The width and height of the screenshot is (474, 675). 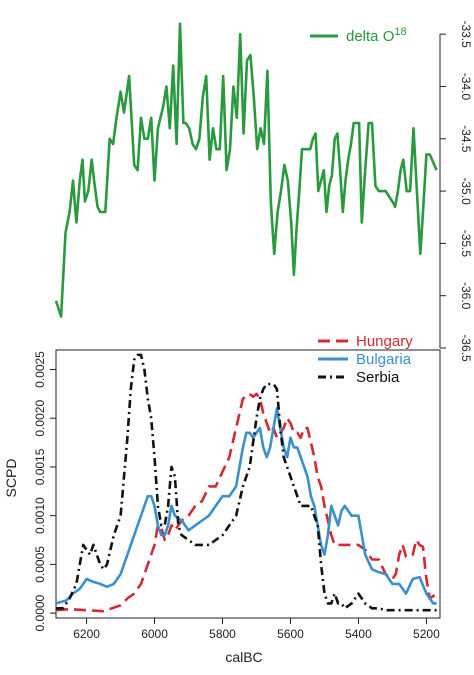 I want to click on delta-o18-y-axis: -33.5 -34.0 -34.5 -35.0 -35.5 -36.0 -36.5, so click(x=456, y=191).